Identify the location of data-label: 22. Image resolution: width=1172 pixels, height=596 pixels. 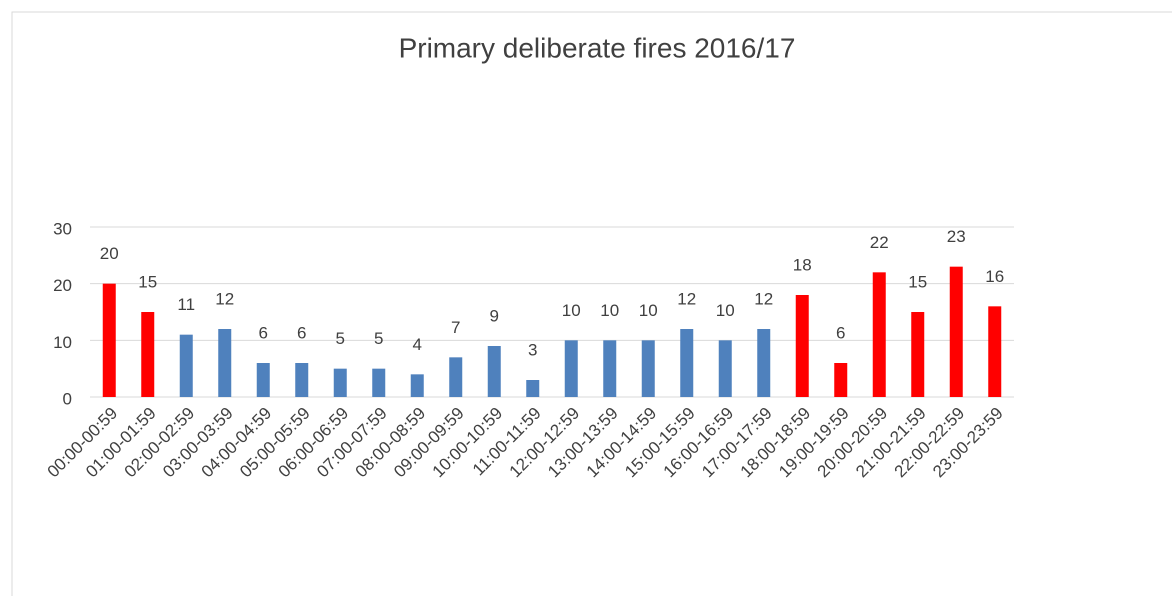
(879, 242).